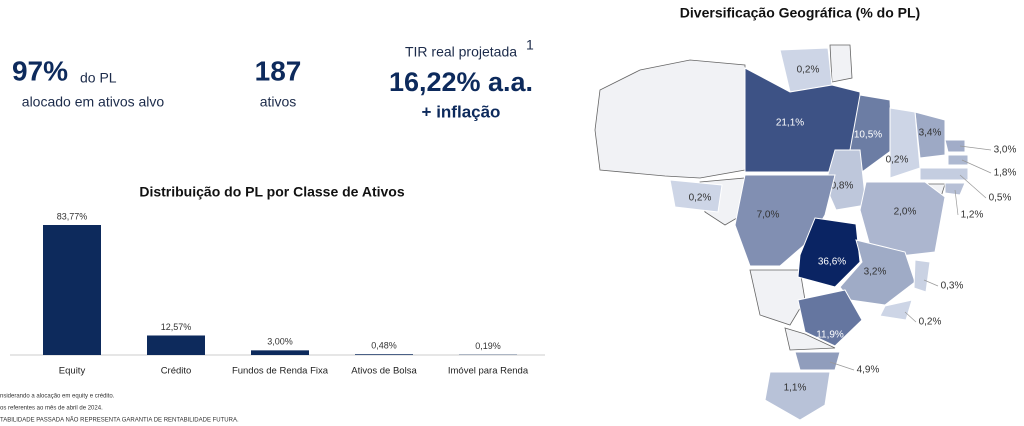 Image resolution: width=1024 pixels, height=426 pixels. What do you see at coordinates (1000, 198) in the screenshot?
I see `state-label: 0,5%` at bounding box center [1000, 198].